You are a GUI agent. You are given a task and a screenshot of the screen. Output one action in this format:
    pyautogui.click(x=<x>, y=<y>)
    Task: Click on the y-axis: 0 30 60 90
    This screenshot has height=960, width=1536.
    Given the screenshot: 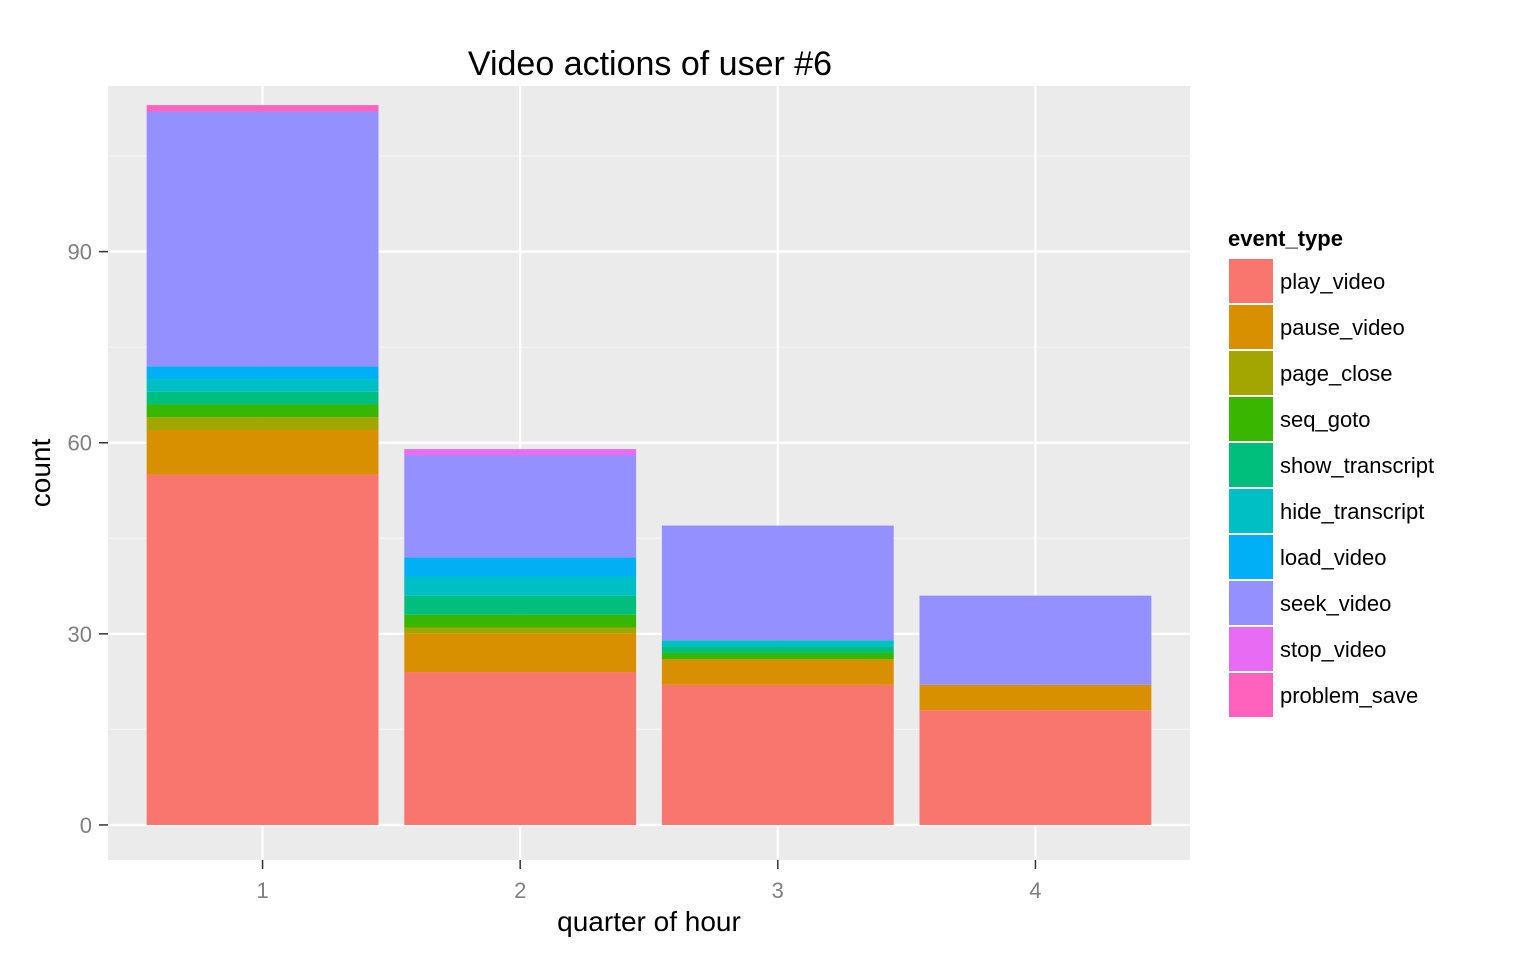 What is the action you would take?
    pyautogui.click(x=88, y=539)
    